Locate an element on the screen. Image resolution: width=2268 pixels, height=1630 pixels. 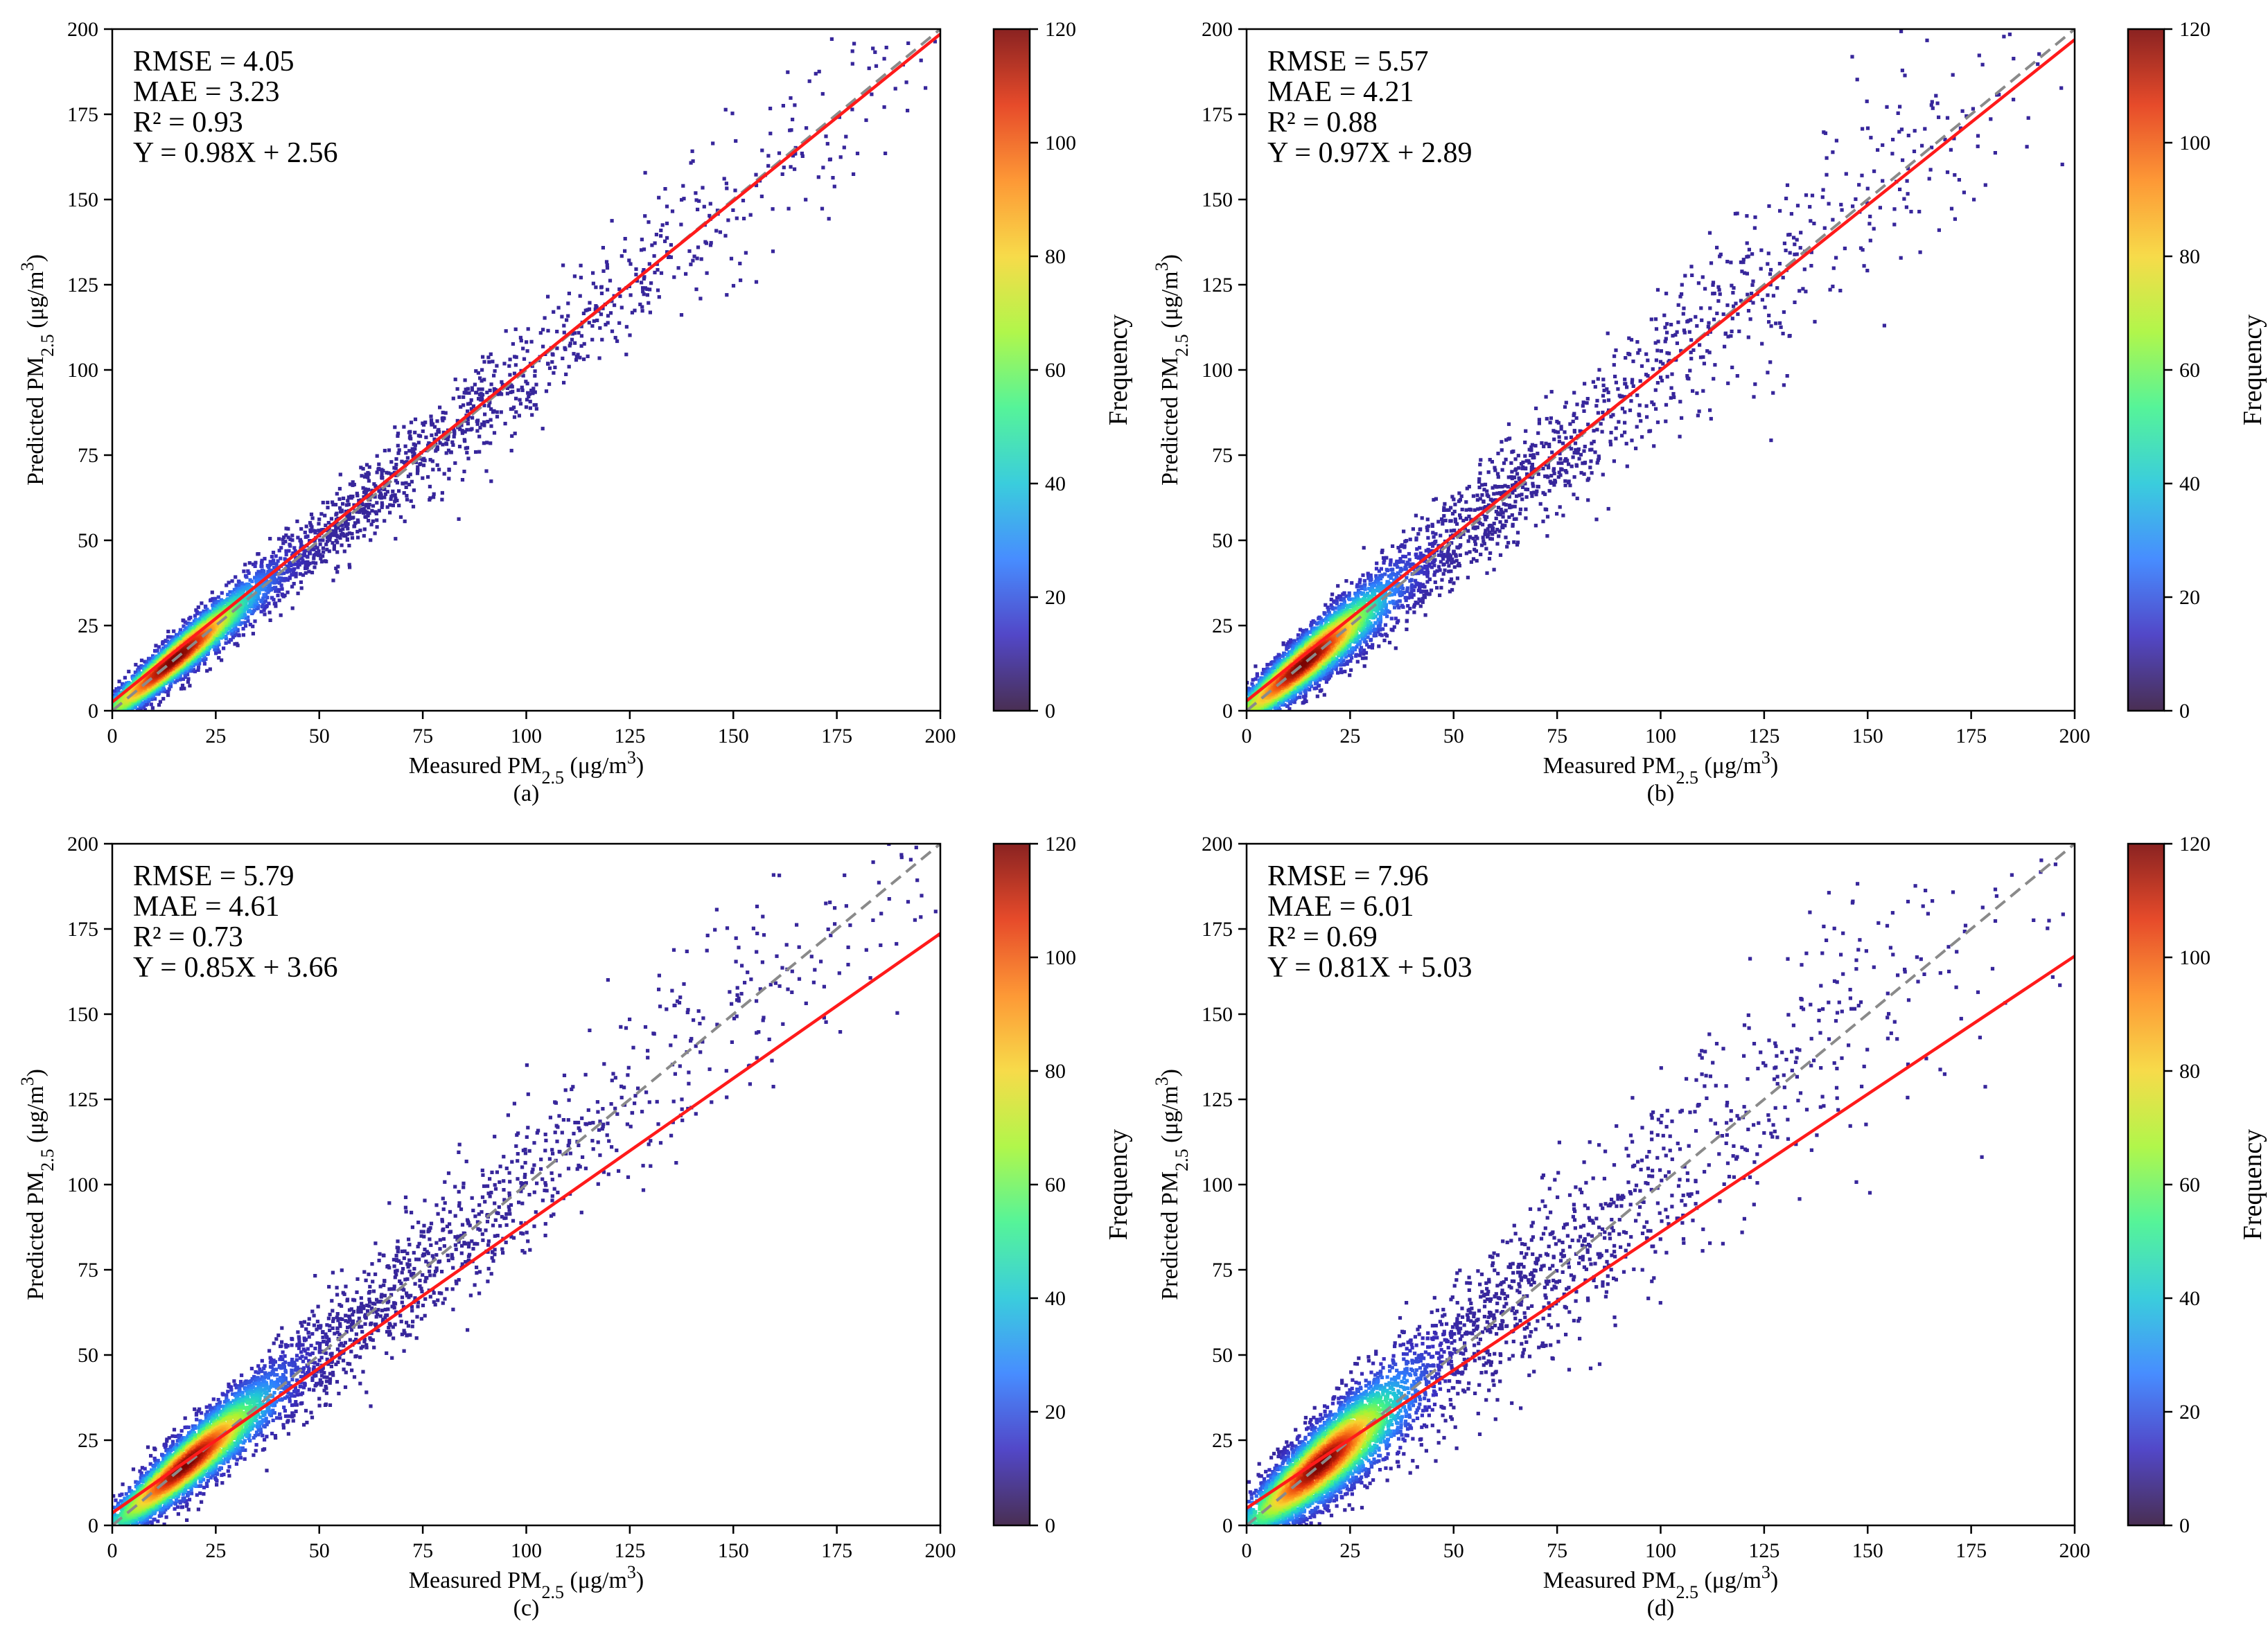
y-tick-label: 200 is located at coordinates (82, 30).